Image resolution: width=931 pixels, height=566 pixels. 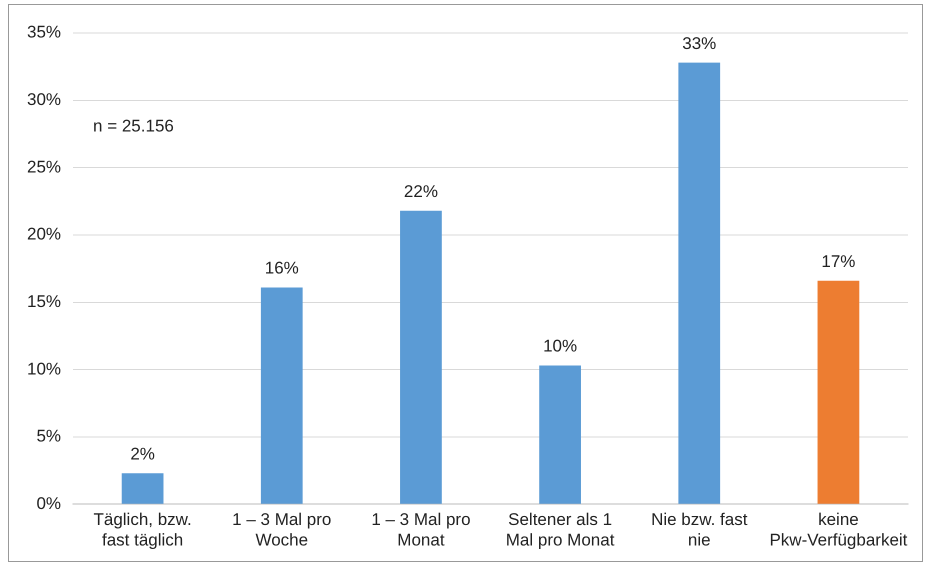 What do you see at coordinates (49, 436) in the screenshot?
I see `y-tick-label: 5%` at bounding box center [49, 436].